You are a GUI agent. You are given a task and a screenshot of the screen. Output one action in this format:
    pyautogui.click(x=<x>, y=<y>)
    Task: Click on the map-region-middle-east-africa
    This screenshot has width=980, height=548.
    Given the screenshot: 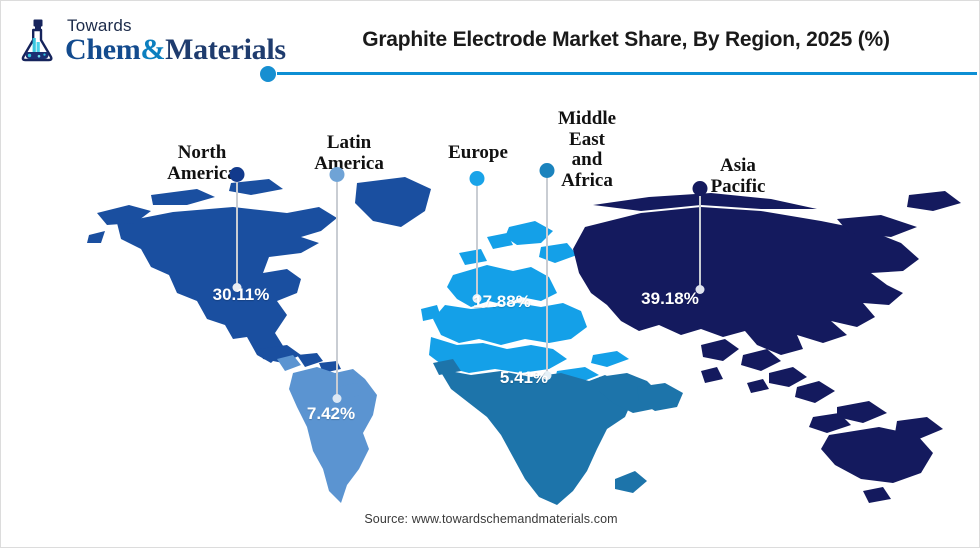 What is the action you would take?
    pyautogui.click(x=558, y=432)
    